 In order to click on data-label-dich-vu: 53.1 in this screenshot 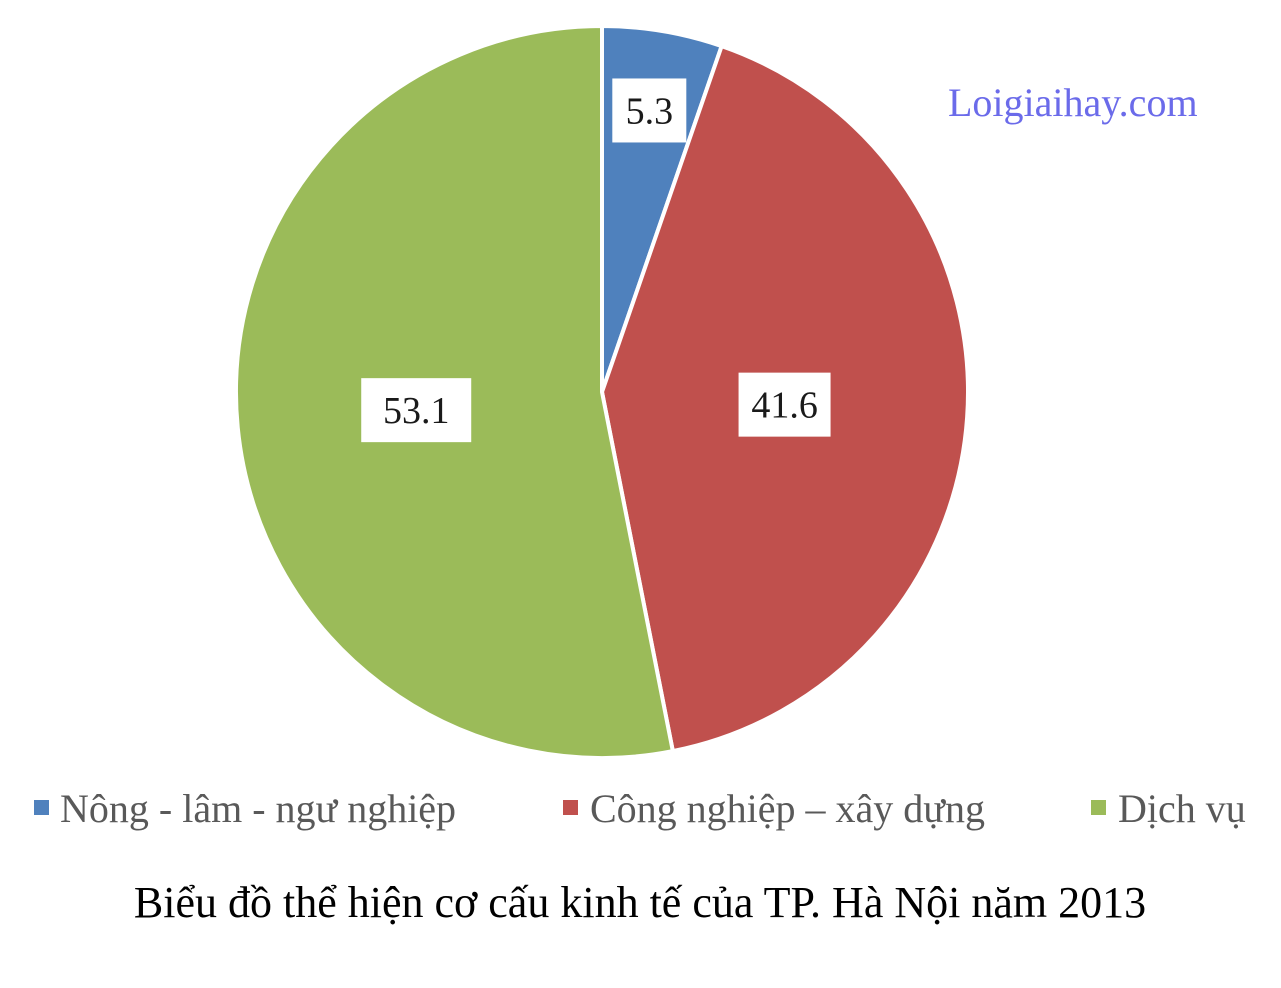, I will do `click(416, 411)`.